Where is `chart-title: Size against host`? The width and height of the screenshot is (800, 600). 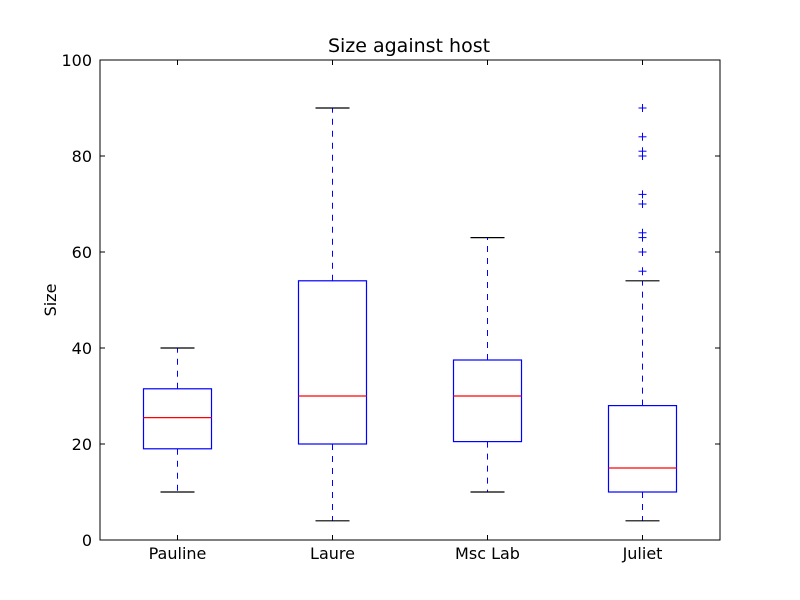
chart-title: Size against host is located at coordinates (409, 46).